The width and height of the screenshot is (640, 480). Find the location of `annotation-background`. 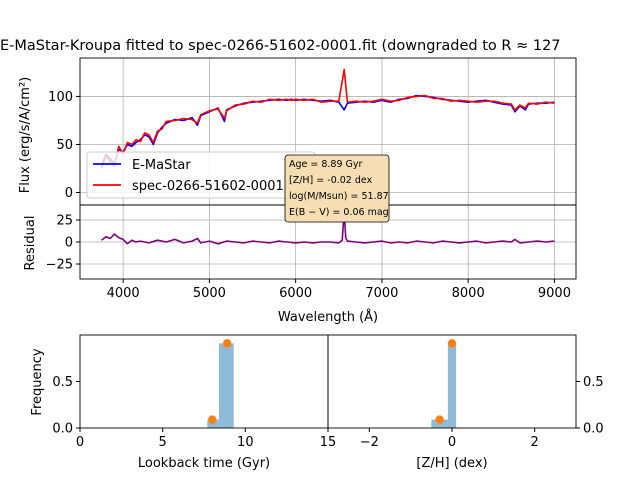

annotation-background is located at coordinates (337, 188).